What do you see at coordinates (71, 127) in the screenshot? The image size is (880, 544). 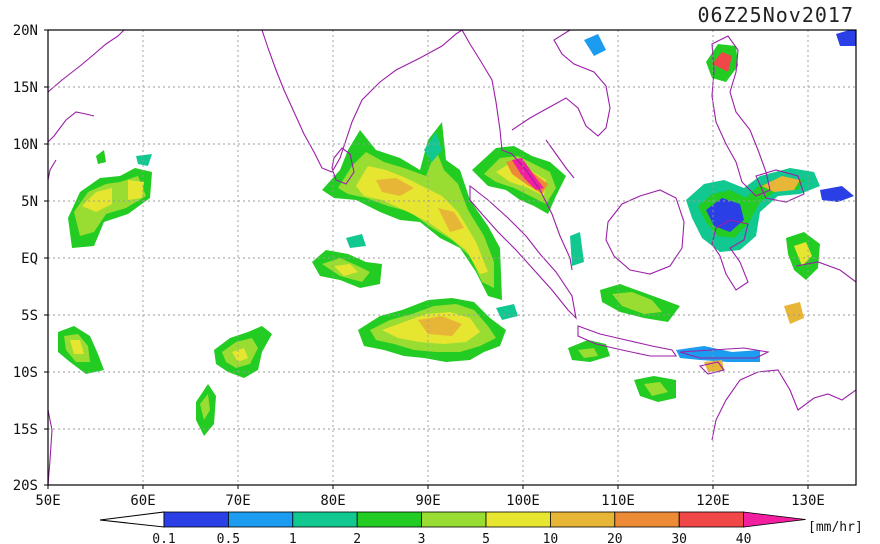 I see `coast-africa-horn` at bounding box center [71, 127].